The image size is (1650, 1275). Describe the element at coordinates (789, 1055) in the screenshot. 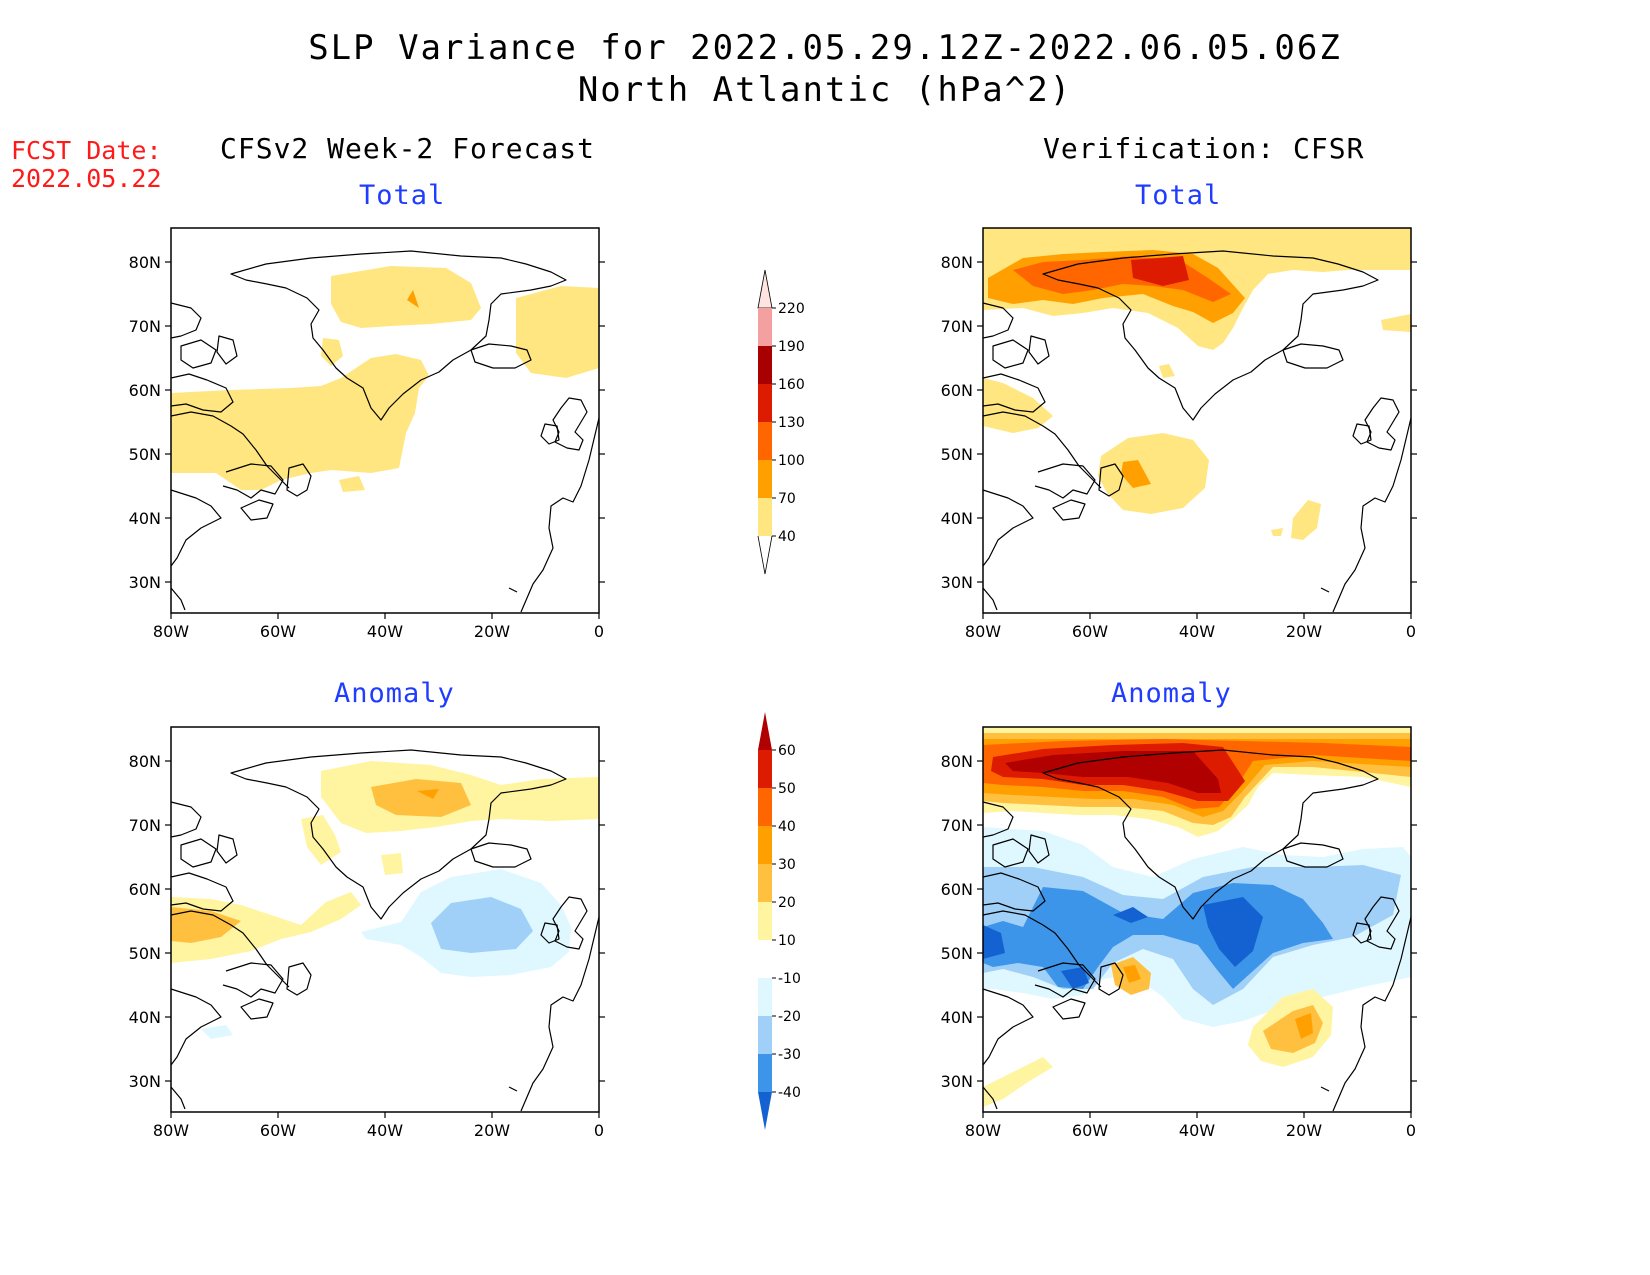

I see `colorbar-level-label: -30` at that location.